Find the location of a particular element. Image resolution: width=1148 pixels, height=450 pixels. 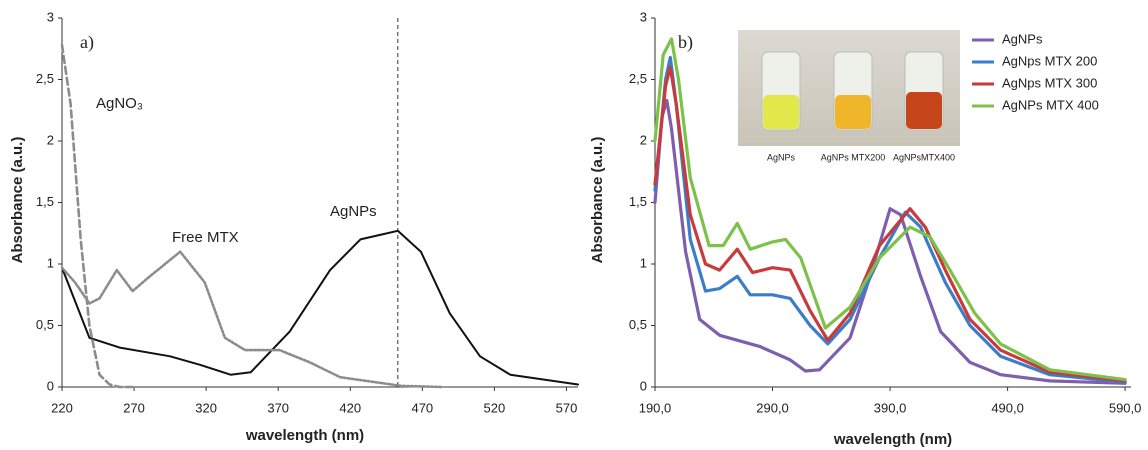

inset-photo is located at coordinates (849, 88).